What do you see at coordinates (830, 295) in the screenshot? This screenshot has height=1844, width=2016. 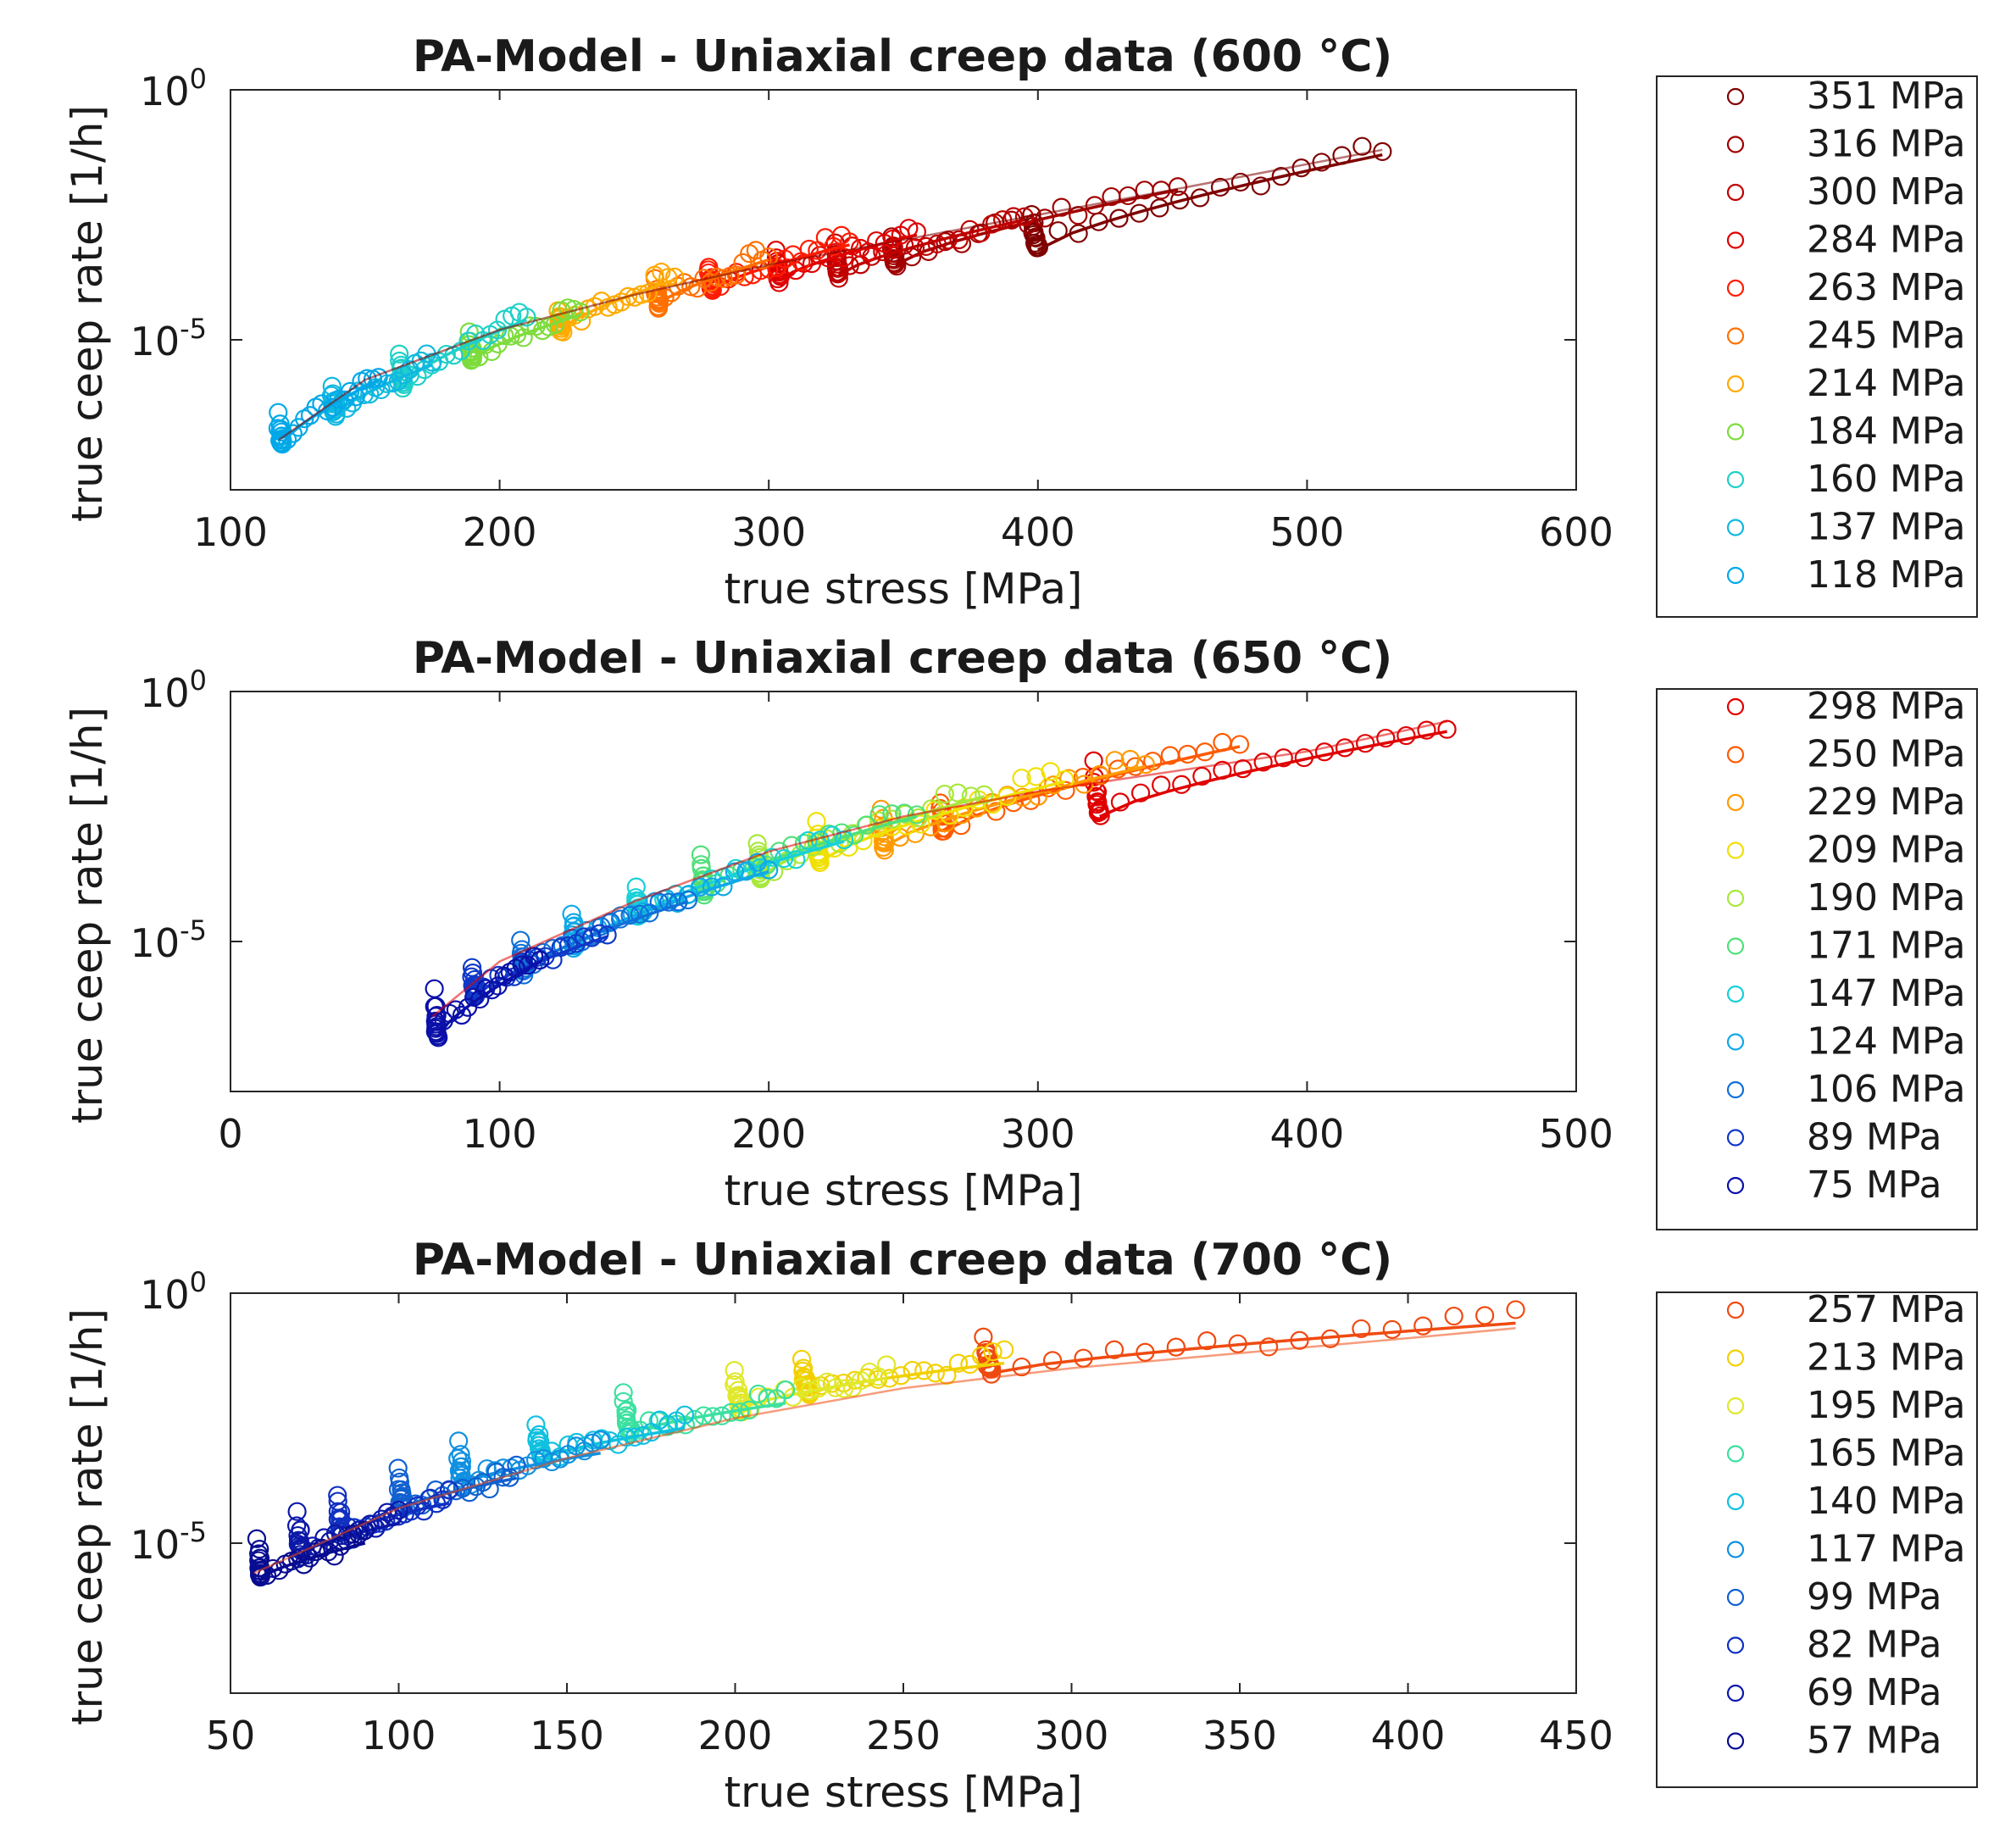 I see `model-envelope-line` at bounding box center [830, 295].